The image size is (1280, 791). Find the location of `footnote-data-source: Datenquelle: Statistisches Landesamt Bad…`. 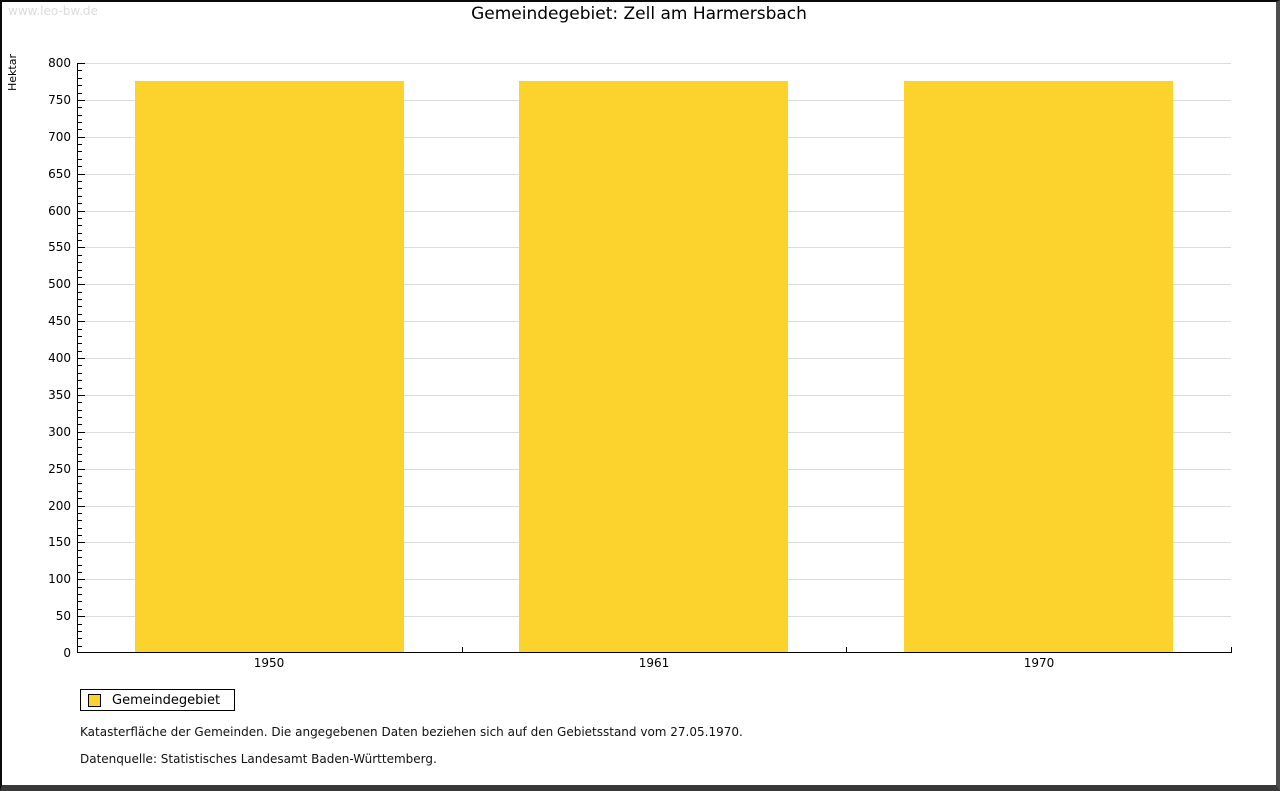

footnote-data-source: Datenquelle: Statistisches Landesamt Bad… is located at coordinates (258, 759).